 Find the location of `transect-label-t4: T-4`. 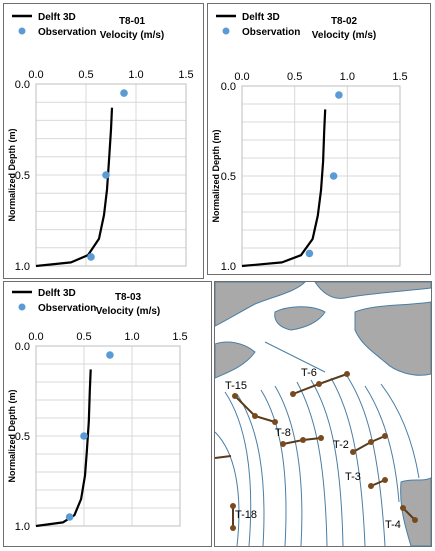

transect-label-t4: T-4 is located at coordinates (393, 525).